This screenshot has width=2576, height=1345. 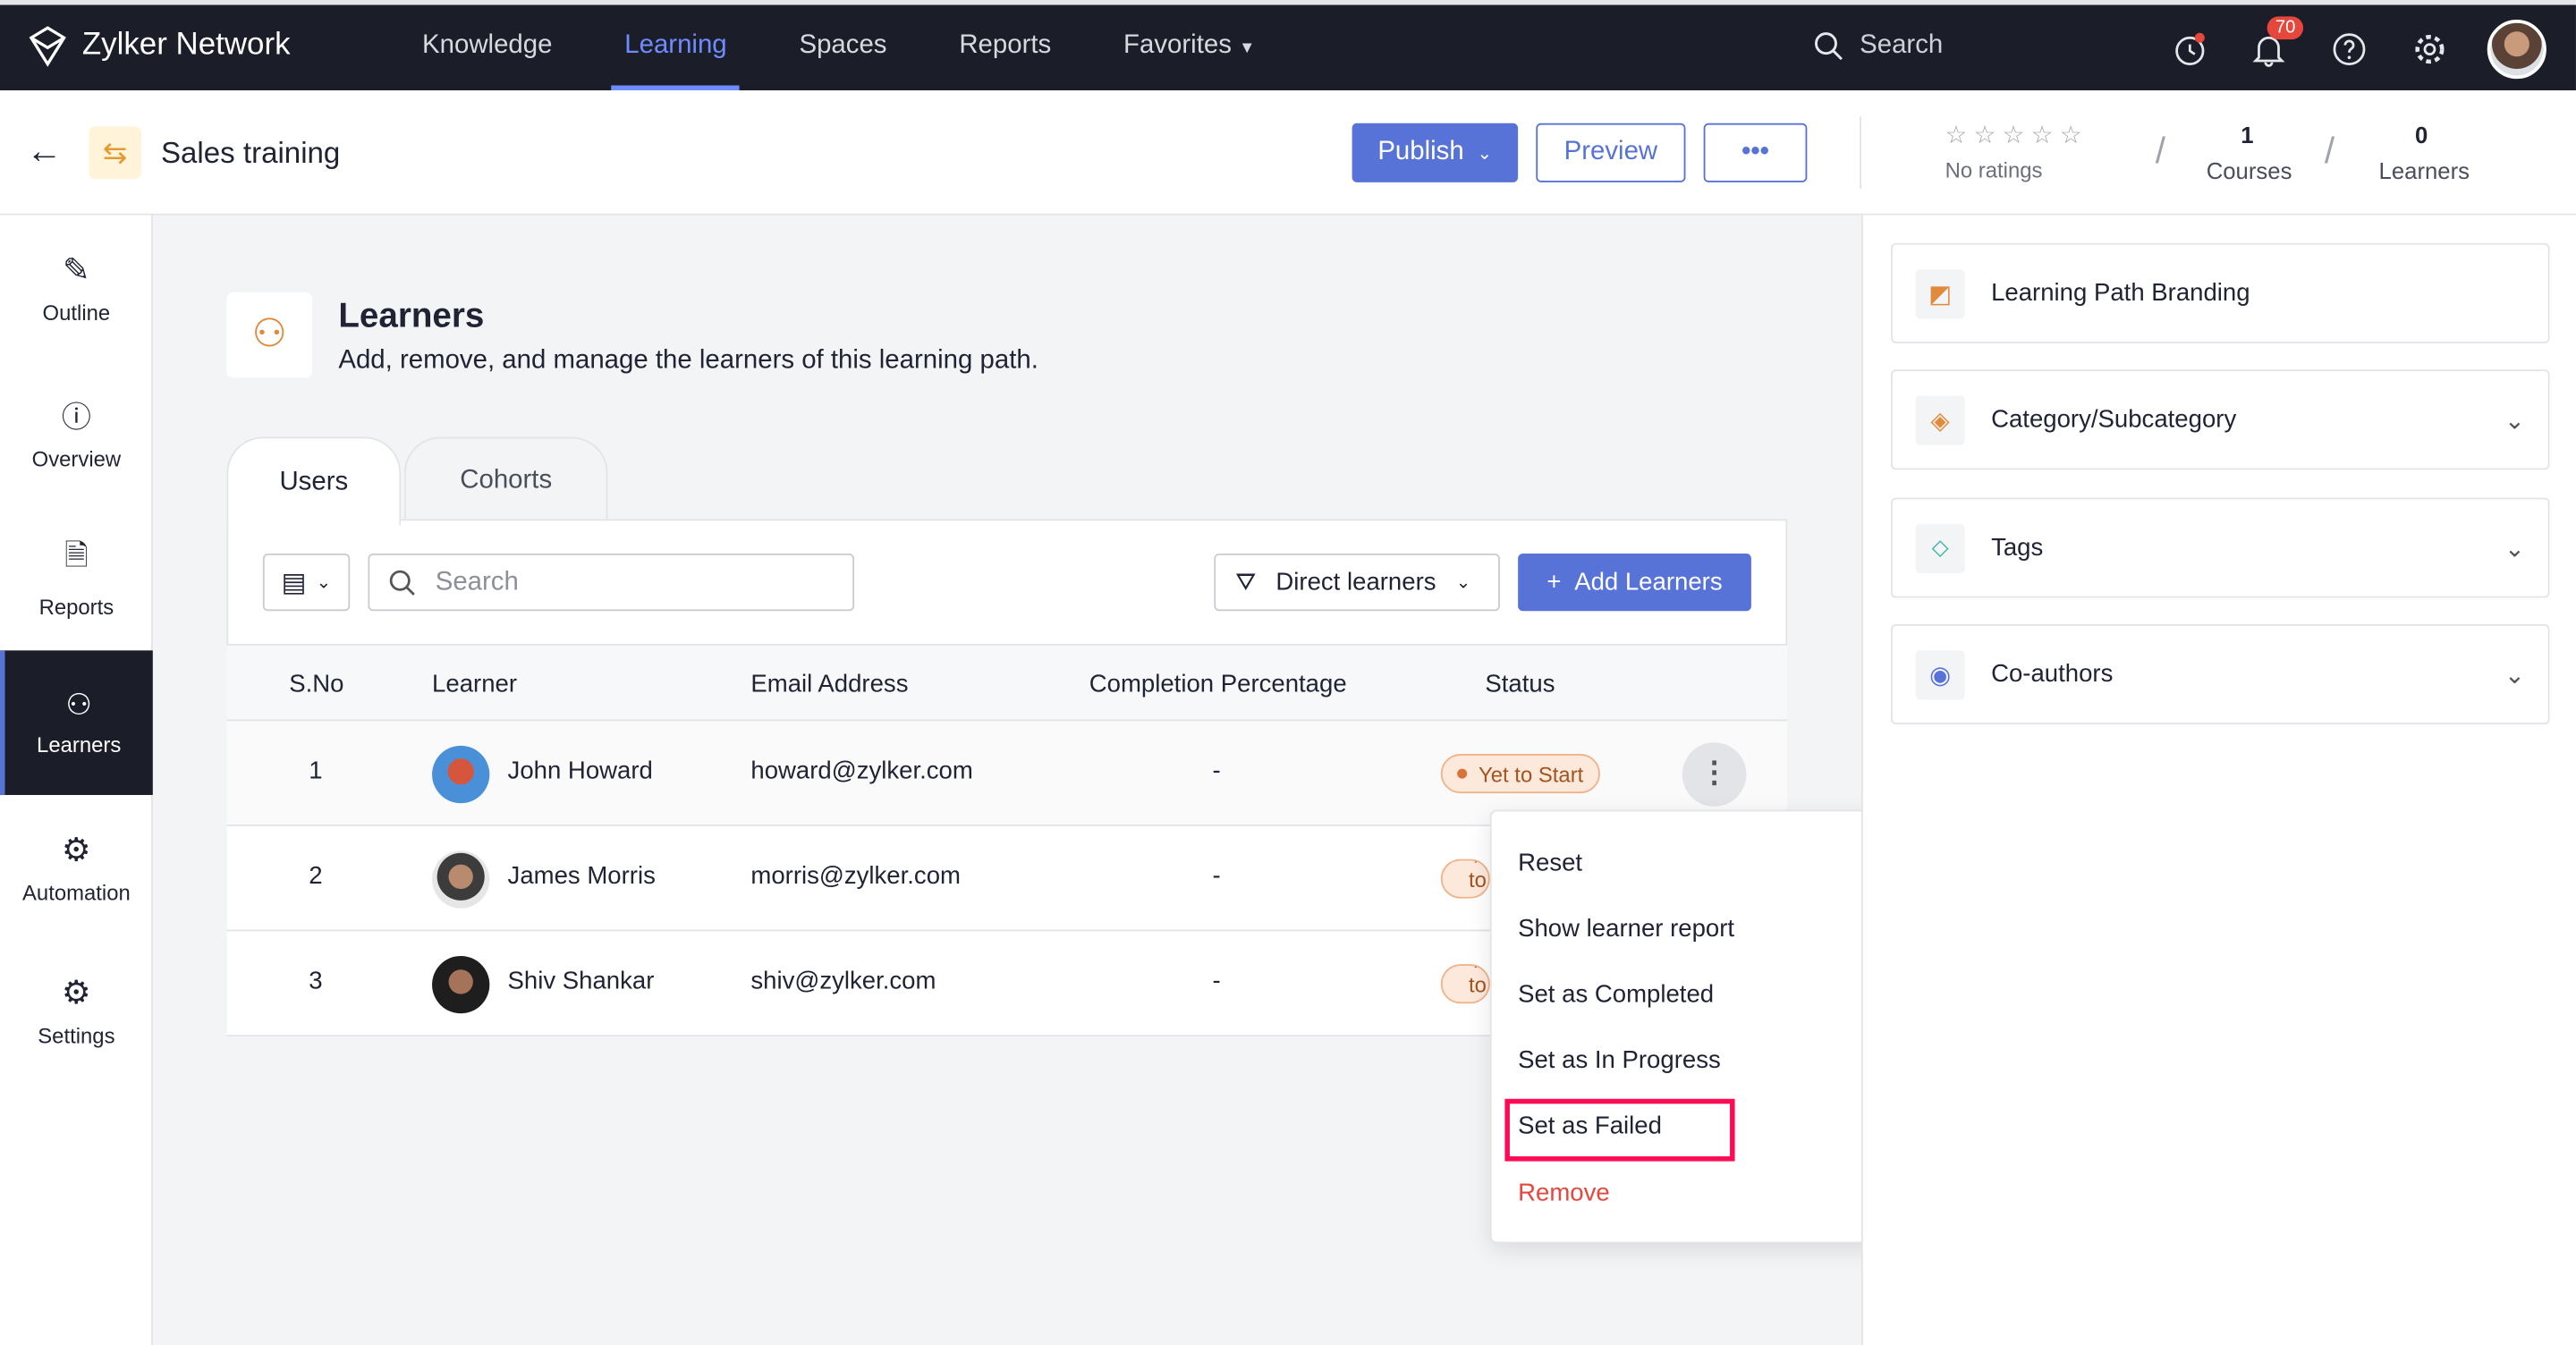 I want to click on kebab-menu-icon: ⋮, so click(x=1714, y=772).